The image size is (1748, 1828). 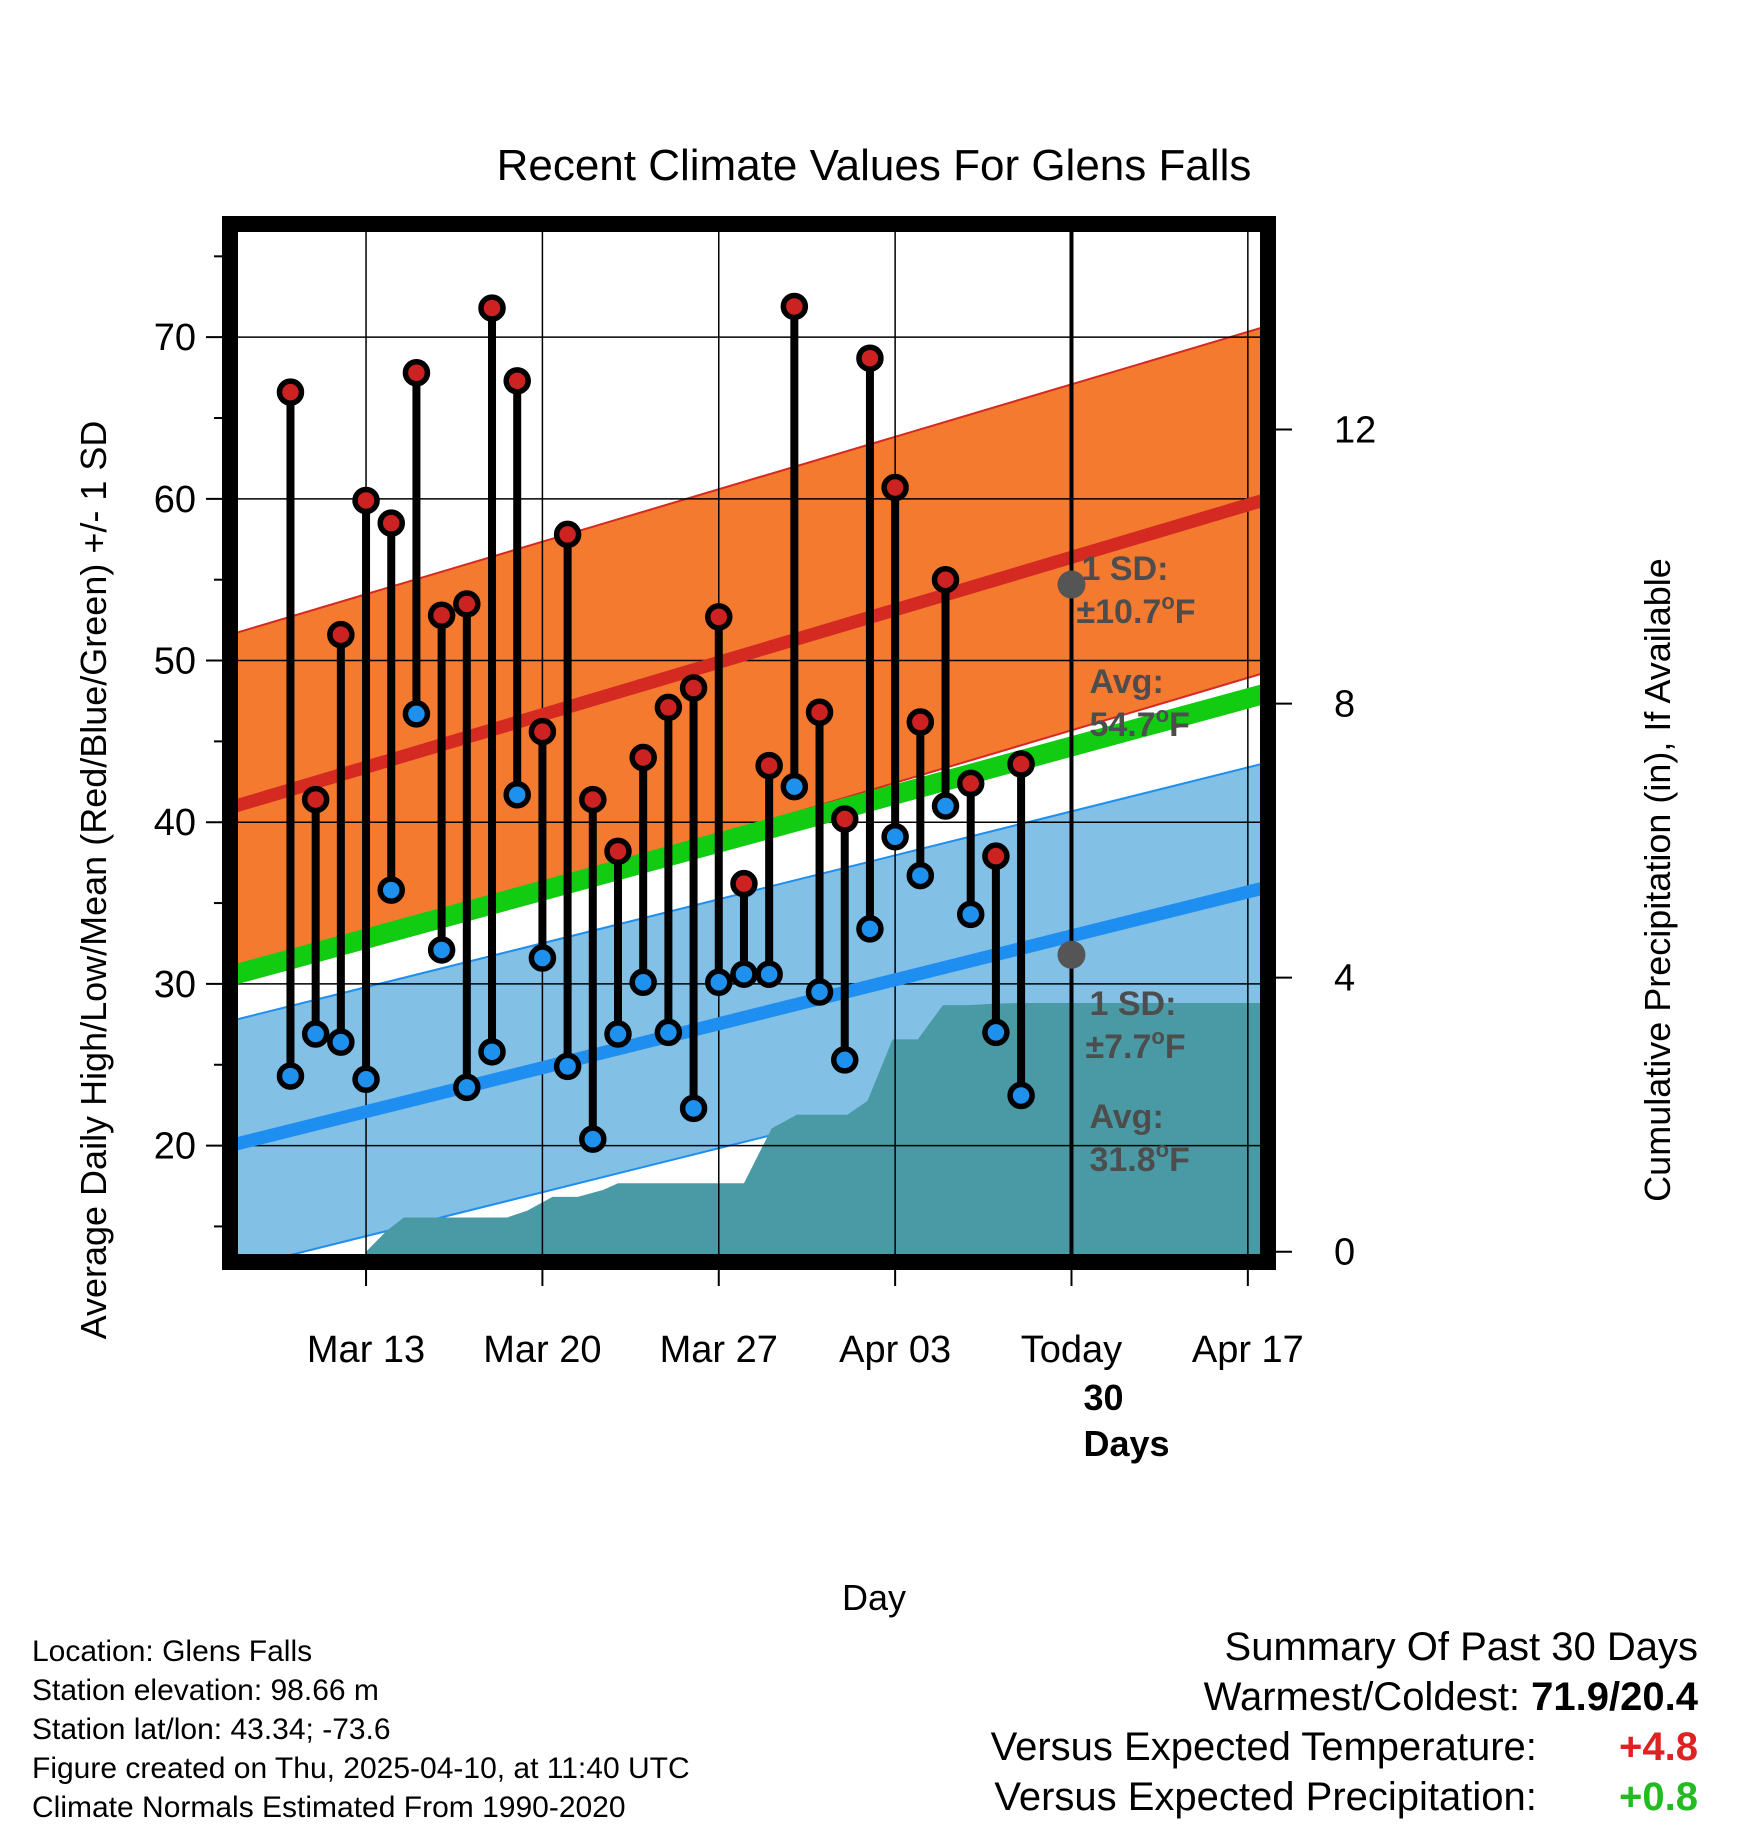 What do you see at coordinates (1658, 1747) in the screenshot?
I see `temp-value: +4.8` at bounding box center [1658, 1747].